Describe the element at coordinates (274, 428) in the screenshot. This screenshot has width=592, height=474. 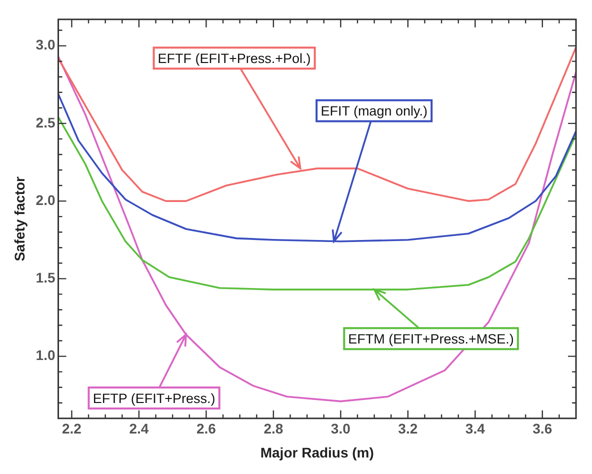
I see `x-tick-label: 2.8` at that location.